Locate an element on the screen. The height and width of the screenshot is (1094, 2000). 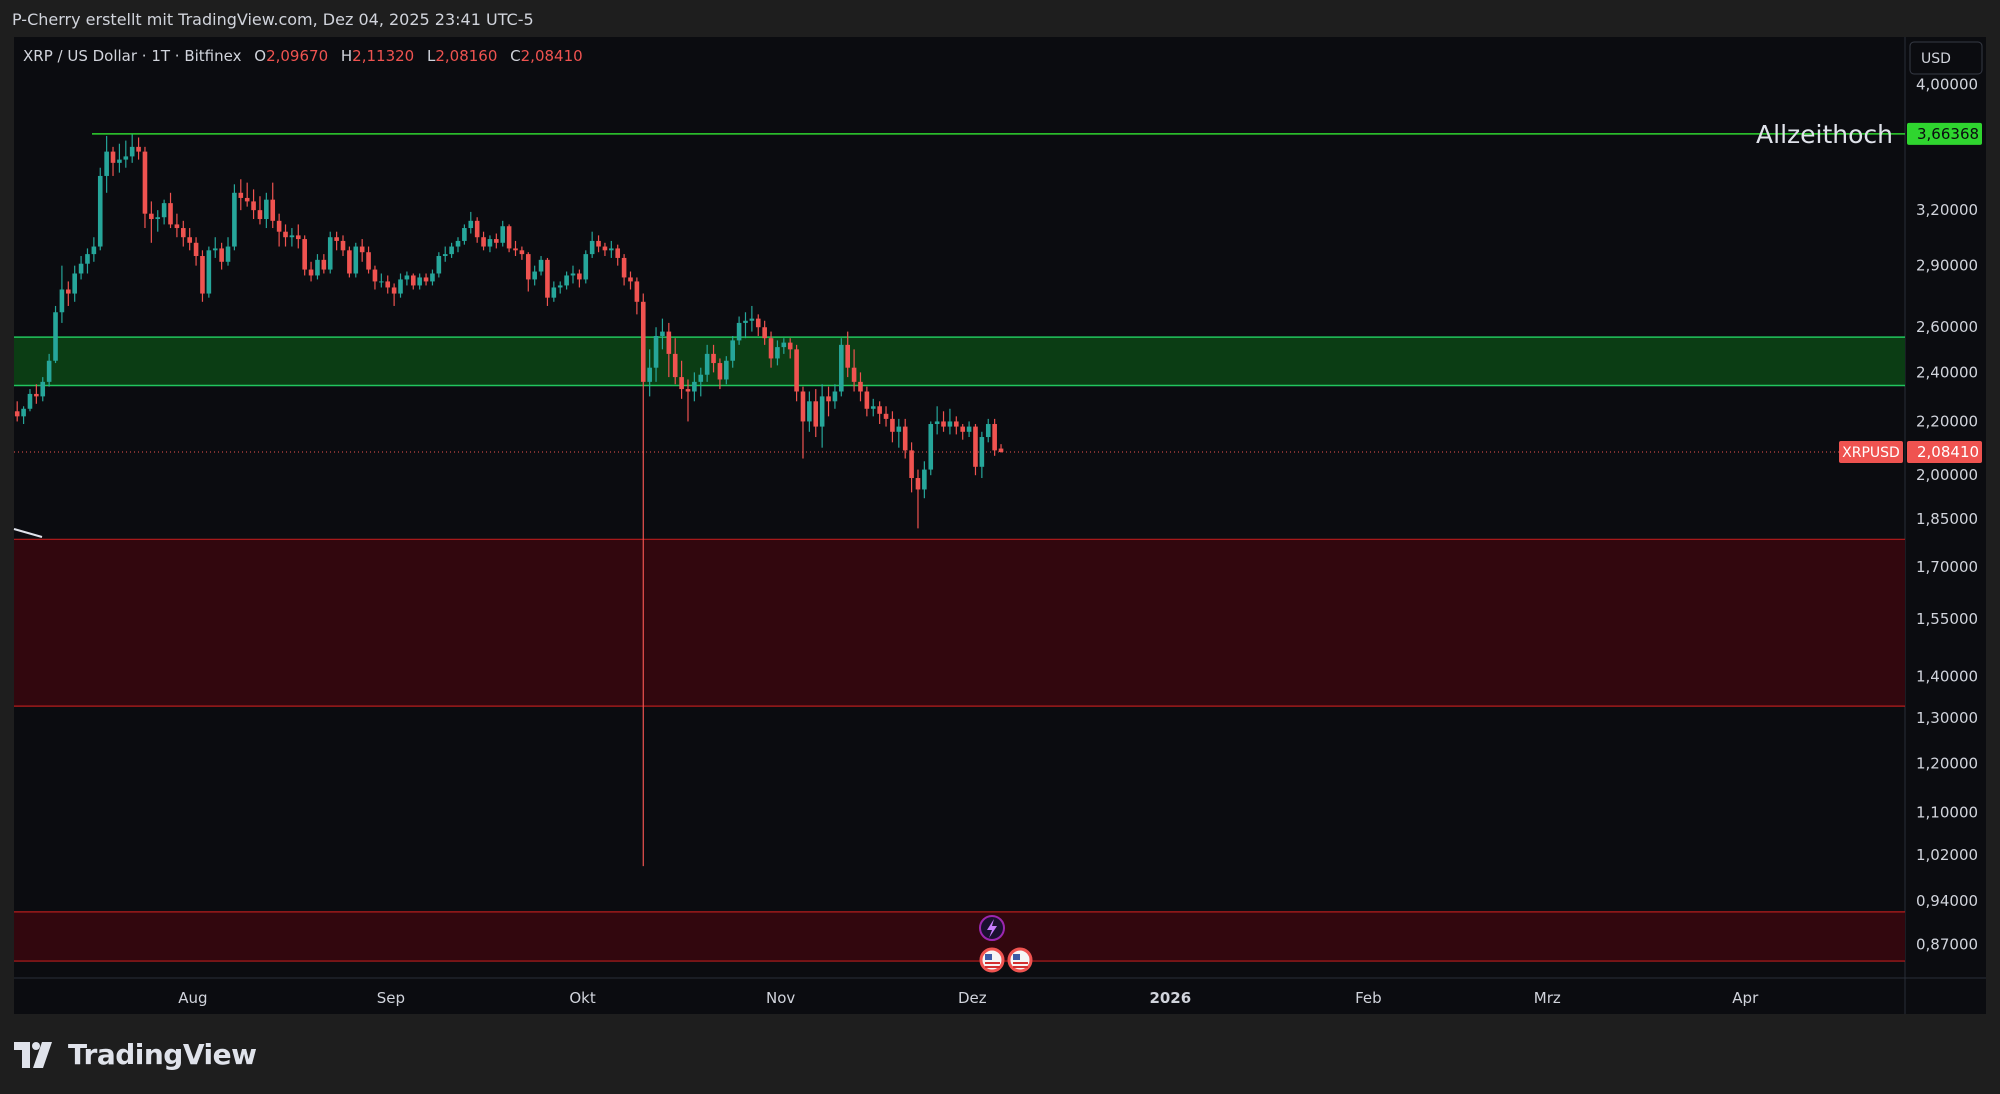
trendline-fragment is located at coordinates (28, 533).